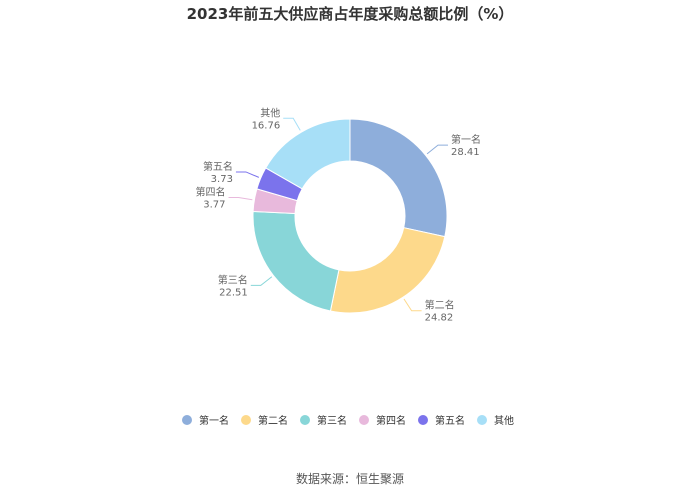 This screenshot has width=700, height=494. Describe the element at coordinates (504, 420) in the screenshot. I see `legend-label-6: 其他` at that location.